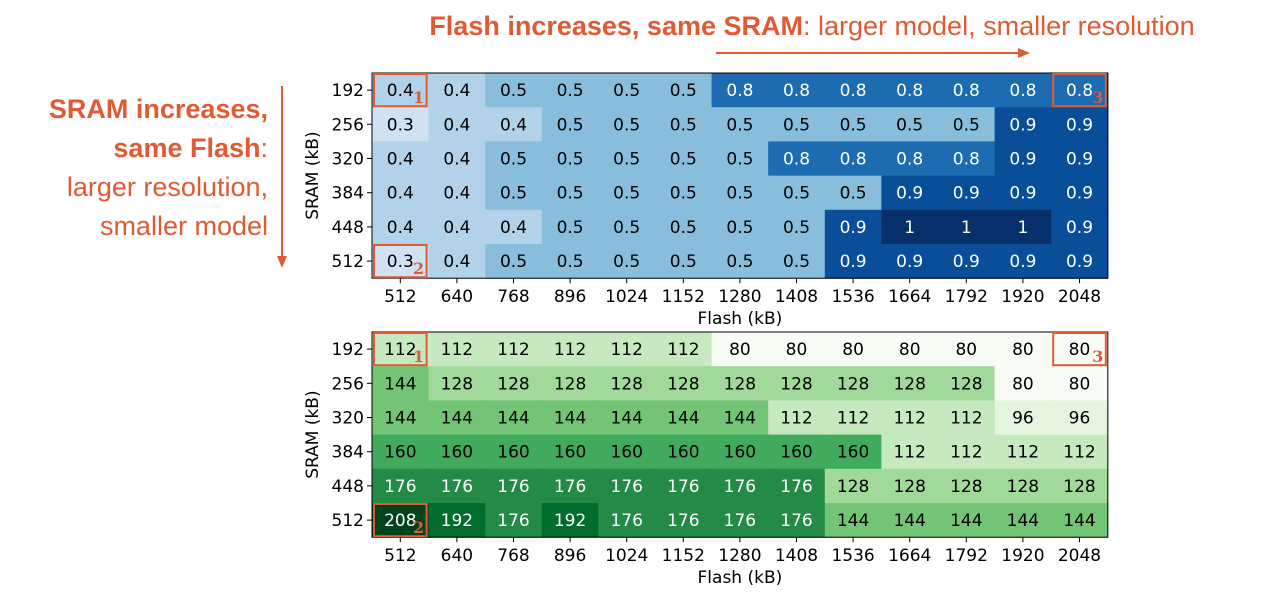 The height and width of the screenshot is (596, 1282). I want to click on blue-cell-label-r2-c11: 0.9, so click(1022, 160).